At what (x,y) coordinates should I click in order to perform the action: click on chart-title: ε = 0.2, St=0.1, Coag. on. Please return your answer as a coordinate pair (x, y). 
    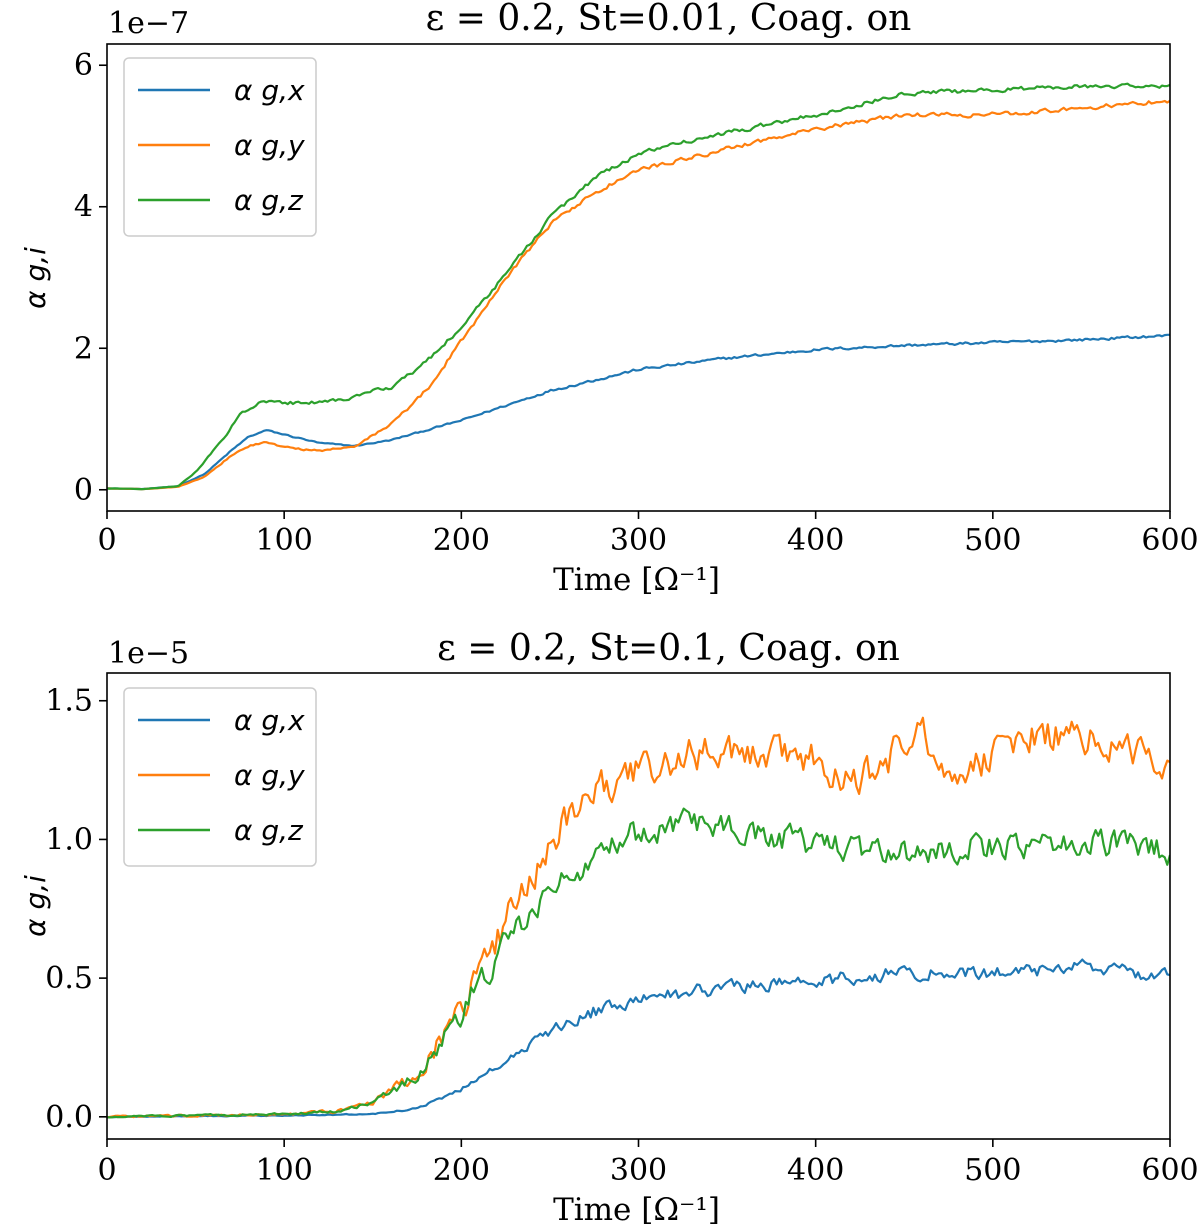
    Looking at the image, I should click on (668, 648).